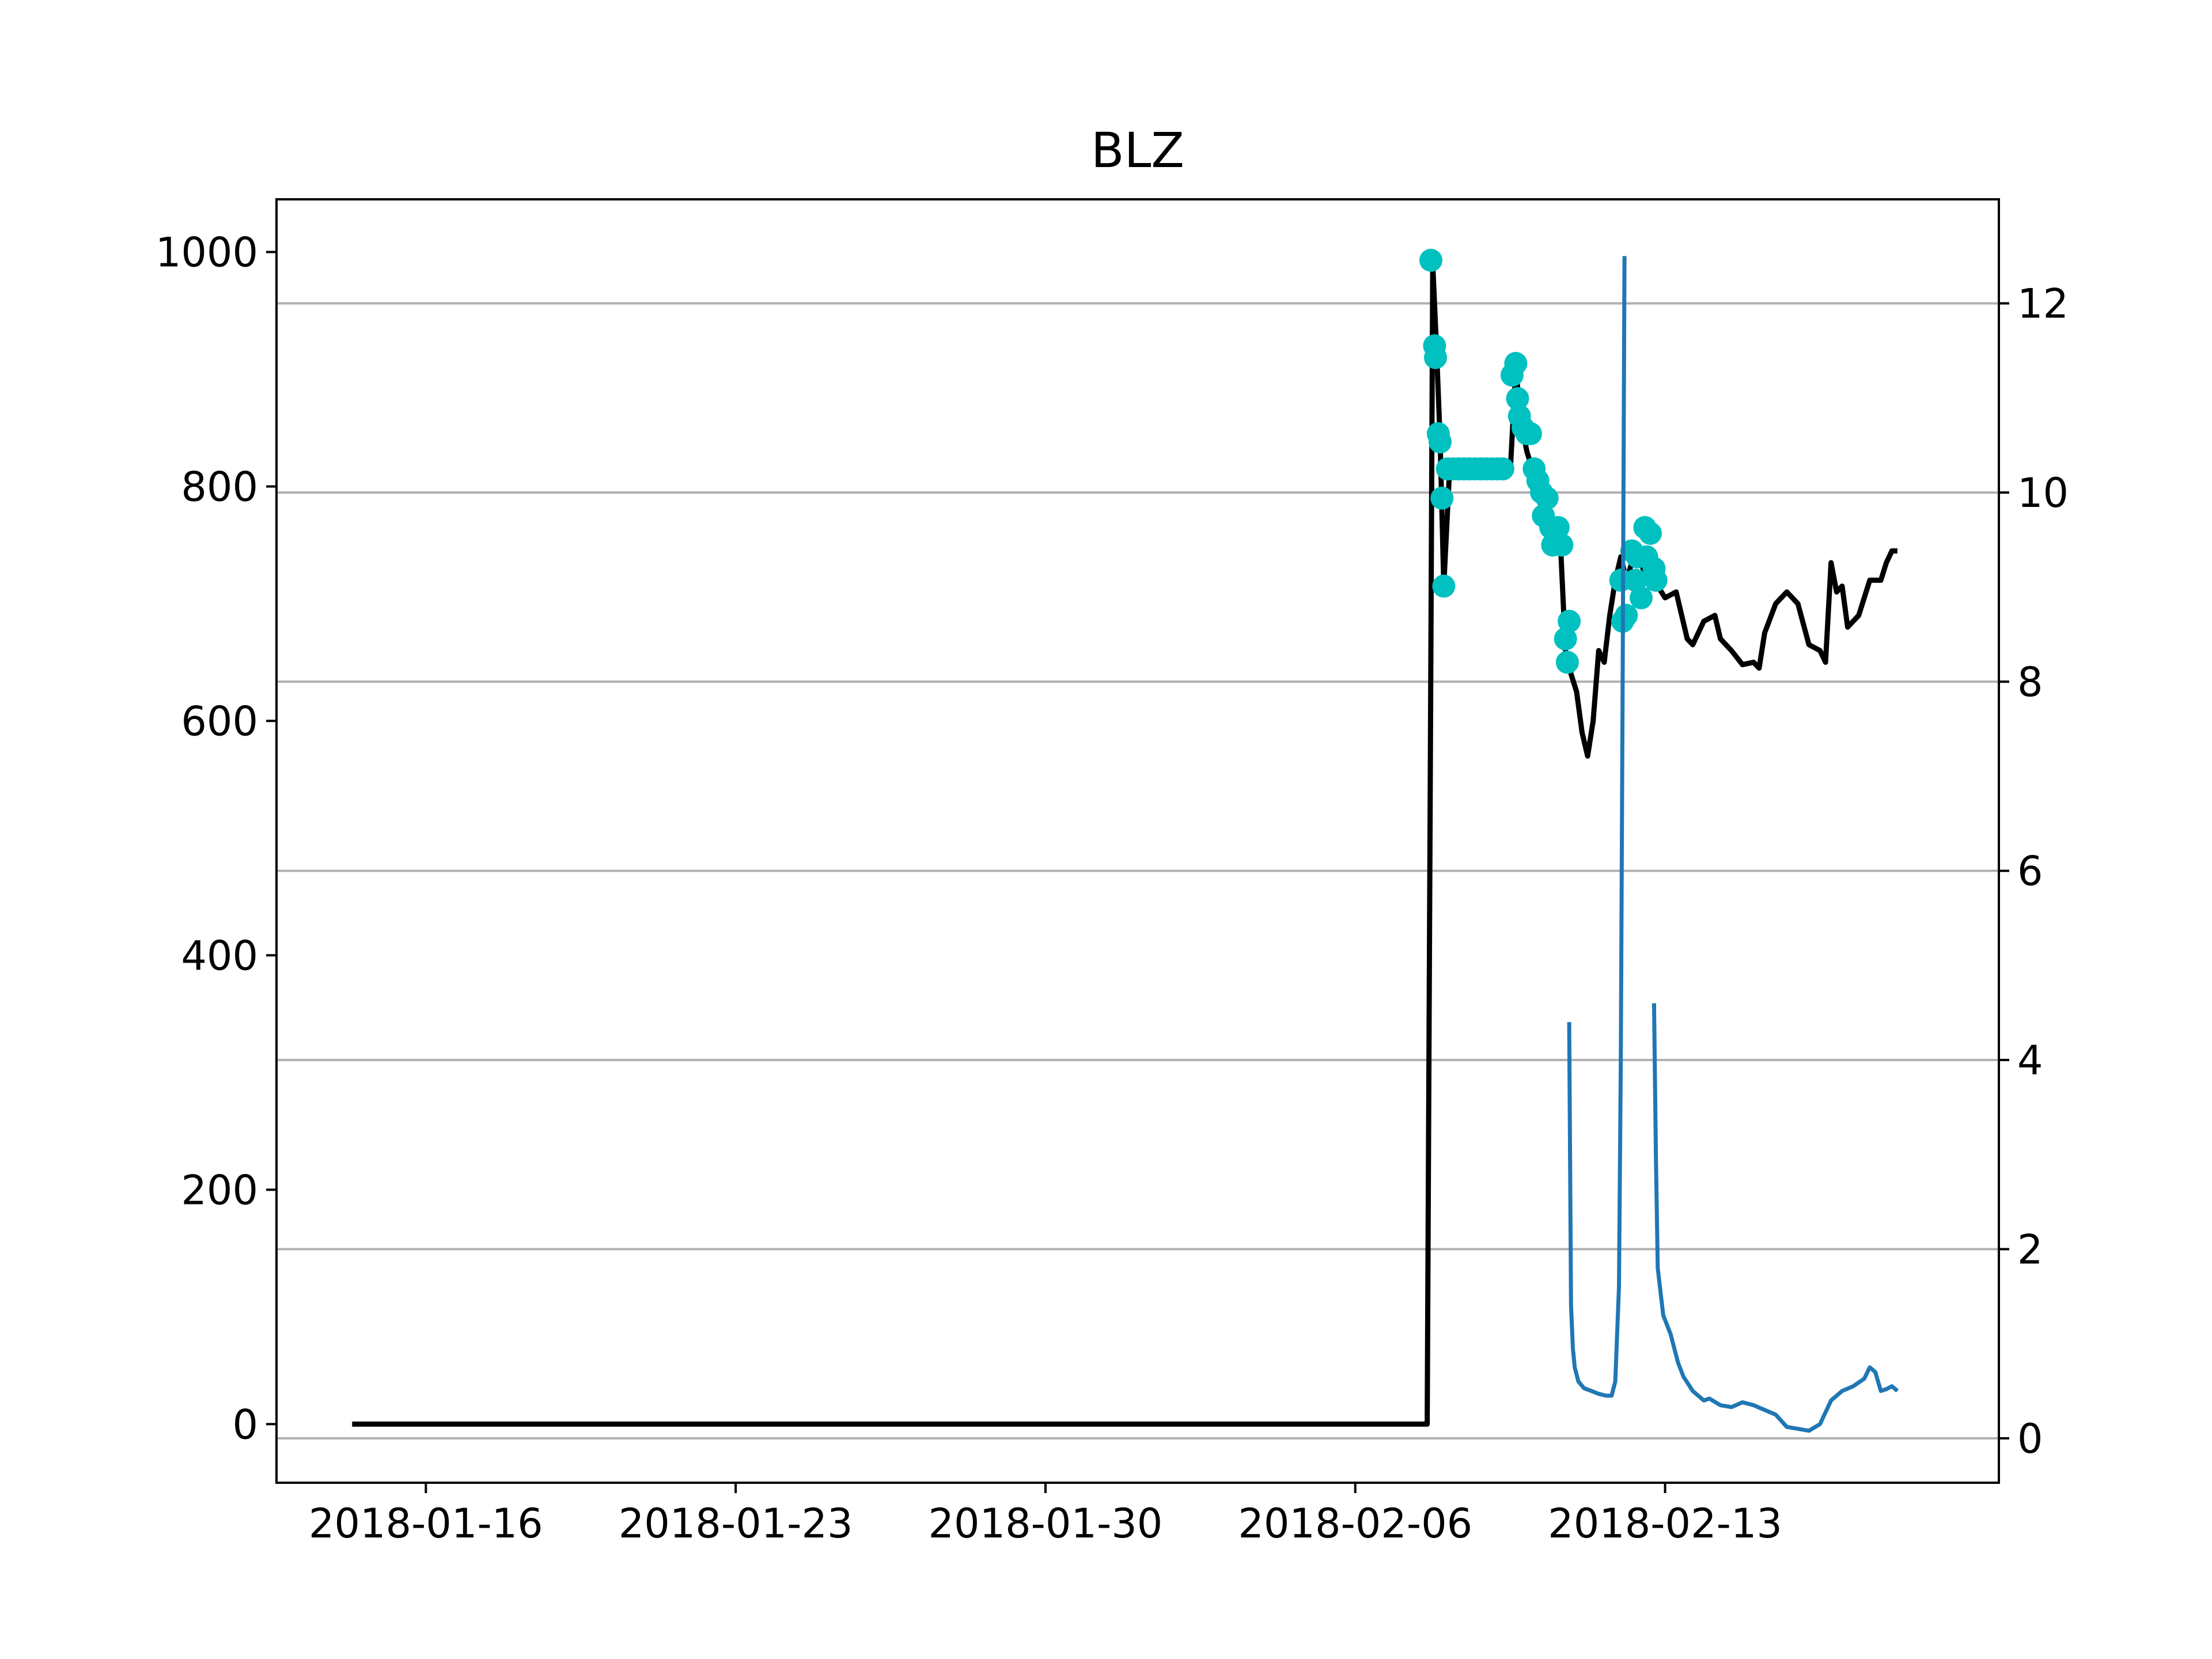 The width and height of the screenshot is (2212, 1659). What do you see at coordinates (219, 955) in the screenshot?
I see `y-left-tick-label: 400` at bounding box center [219, 955].